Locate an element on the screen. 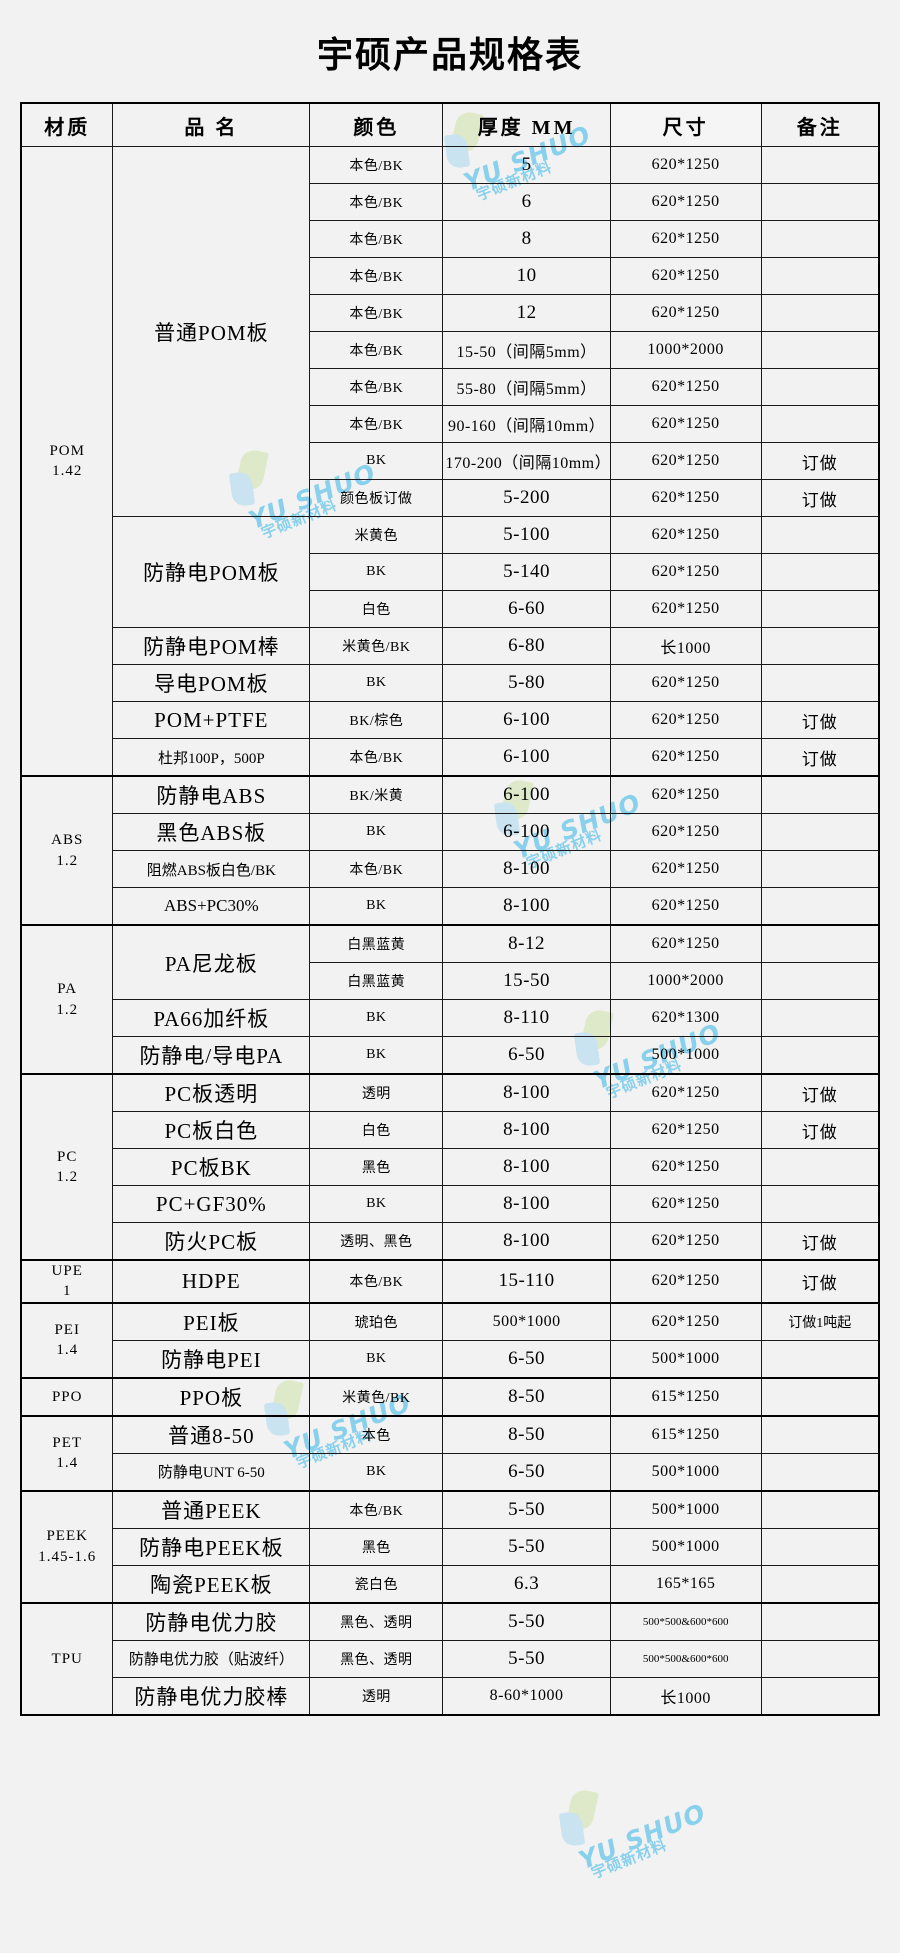  cell-material: ABS 1.2 is located at coordinates (67, 850).